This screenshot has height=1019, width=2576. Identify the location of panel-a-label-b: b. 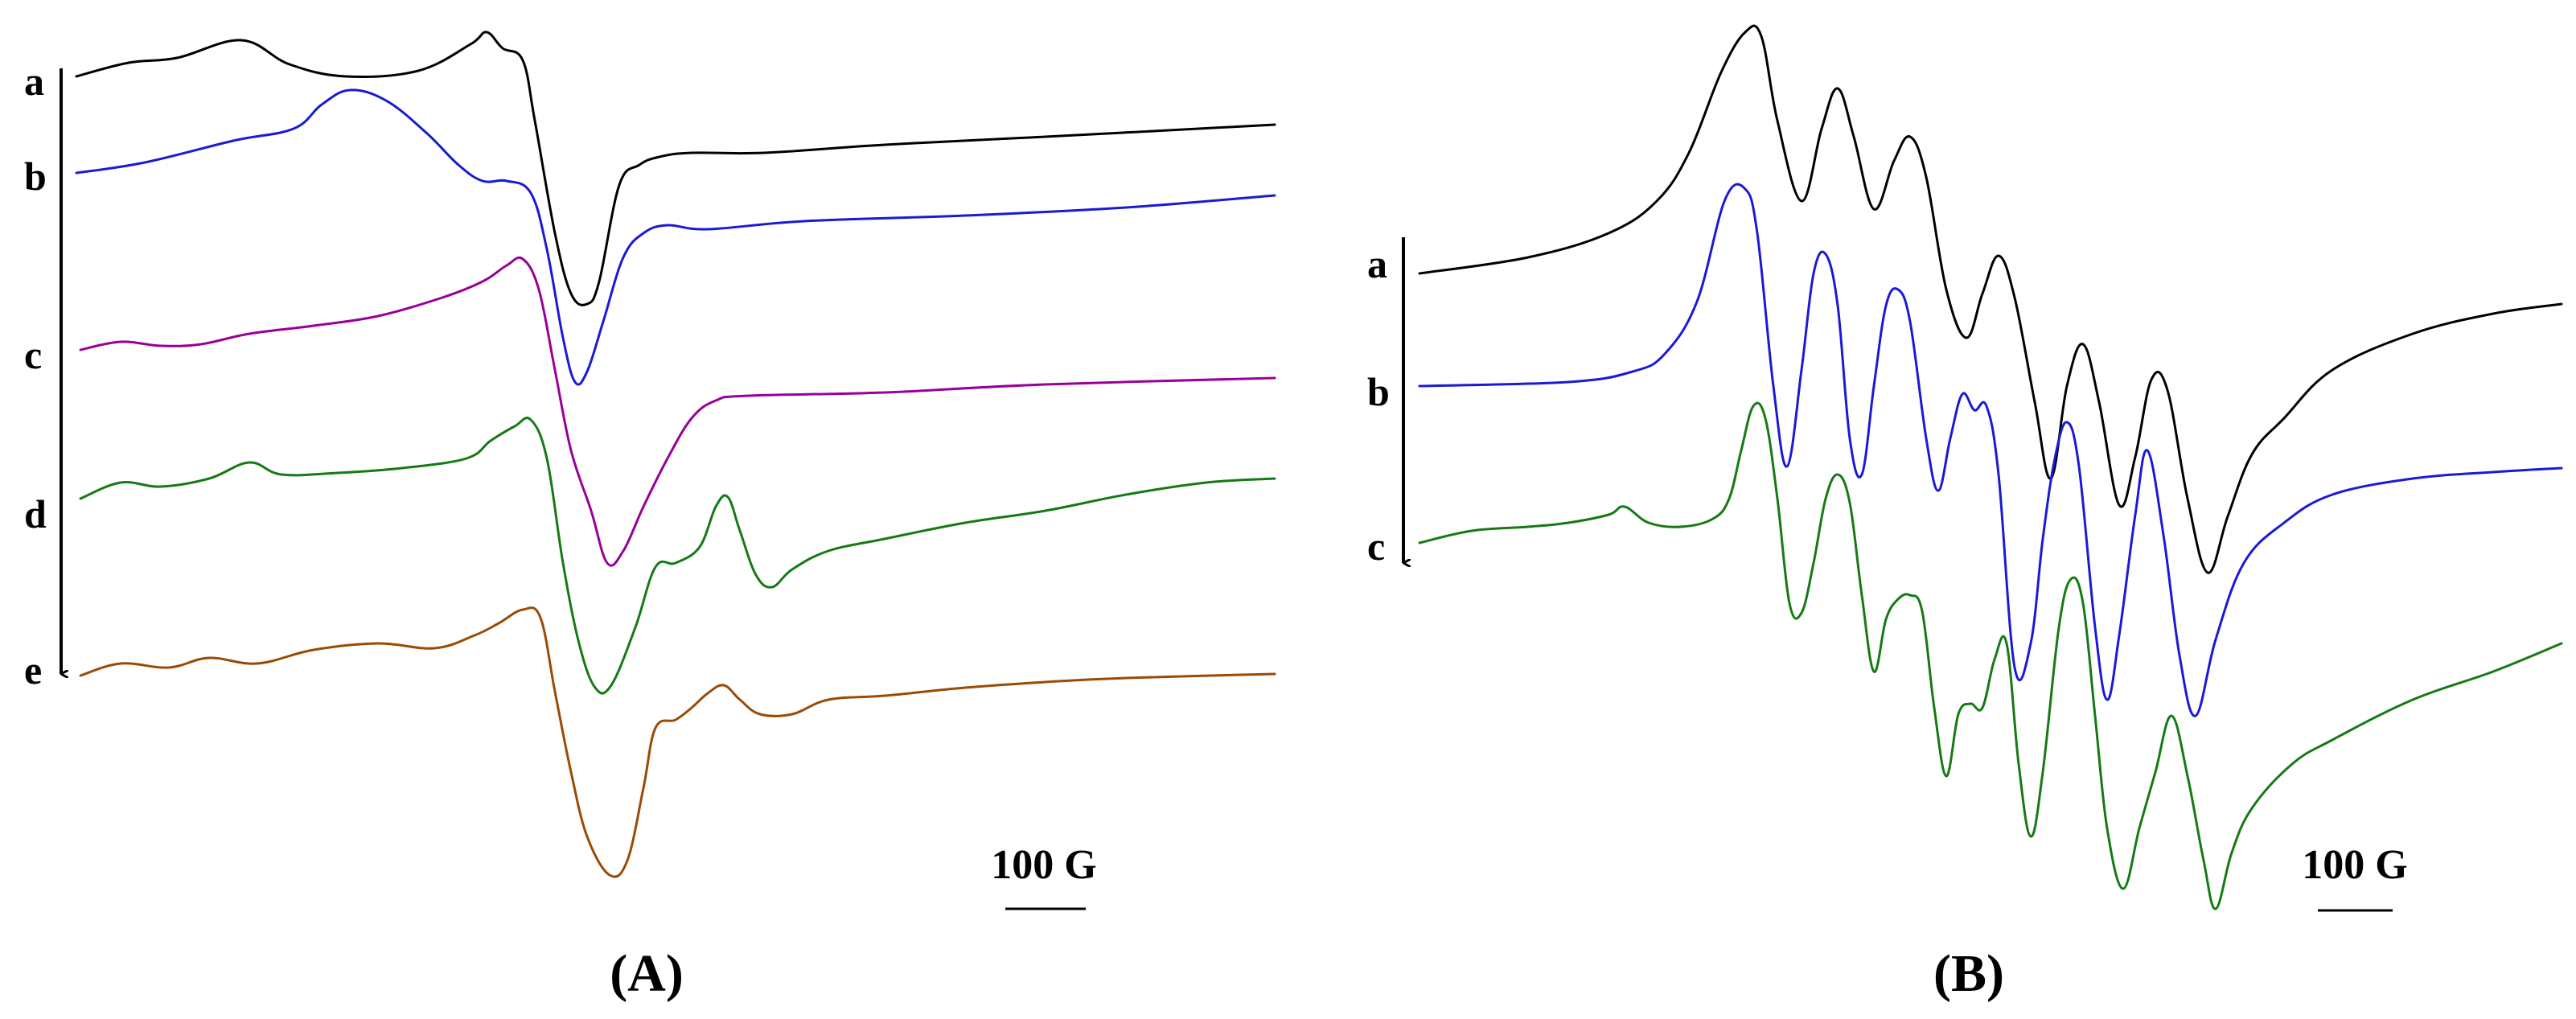
(35, 176).